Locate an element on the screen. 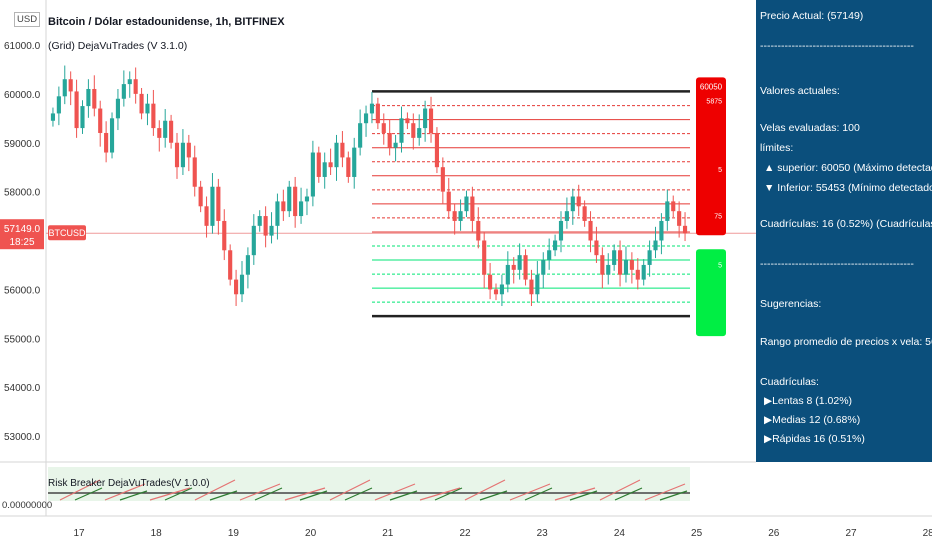  currency-label: USD is located at coordinates (27, 19).